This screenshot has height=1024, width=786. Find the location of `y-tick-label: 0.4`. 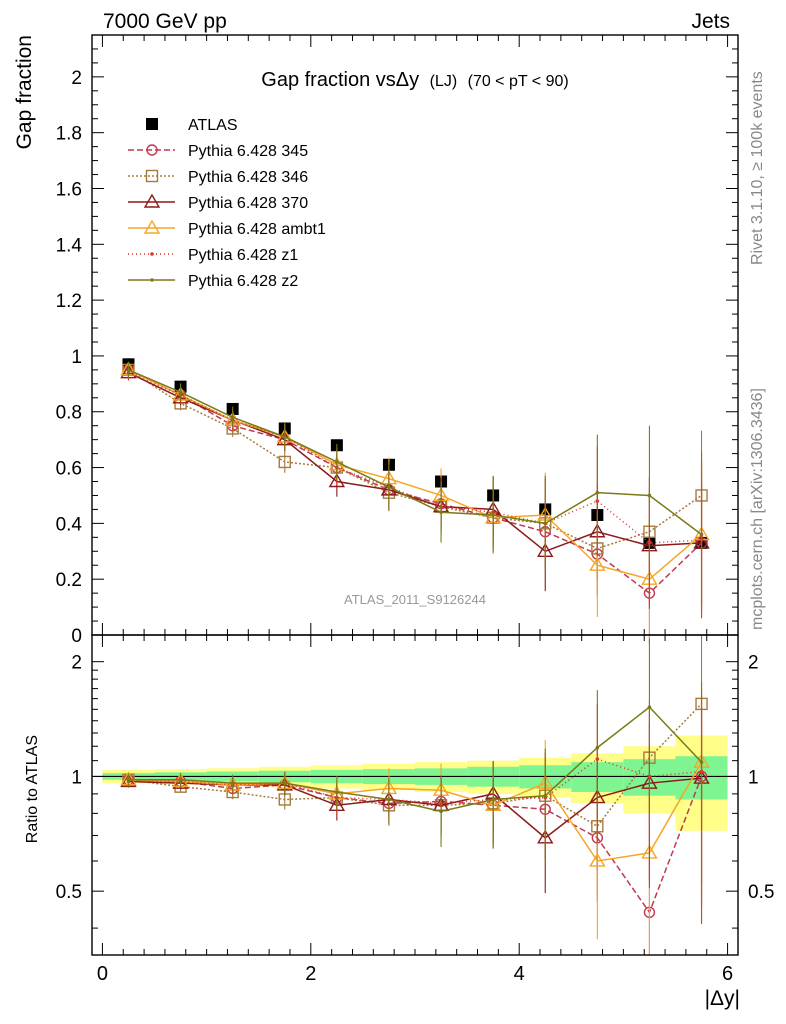

y-tick-label: 0.4 is located at coordinates (69, 524).